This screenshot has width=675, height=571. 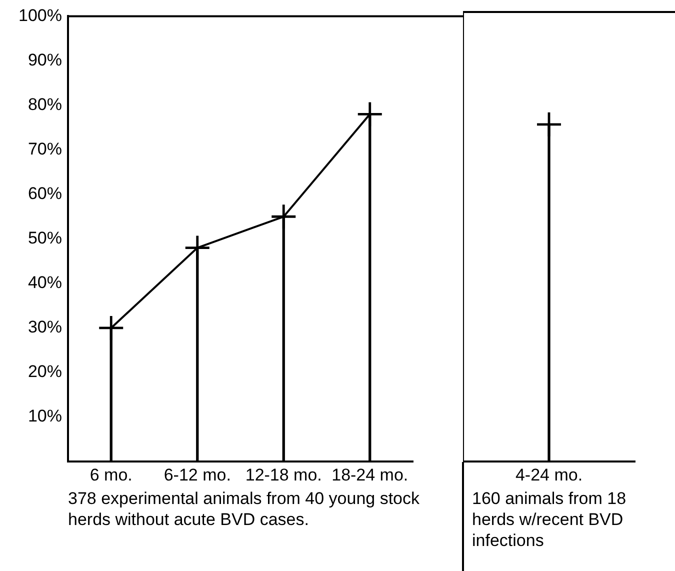 I want to click on y-tick-label: 30%, so click(x=45, y=327).